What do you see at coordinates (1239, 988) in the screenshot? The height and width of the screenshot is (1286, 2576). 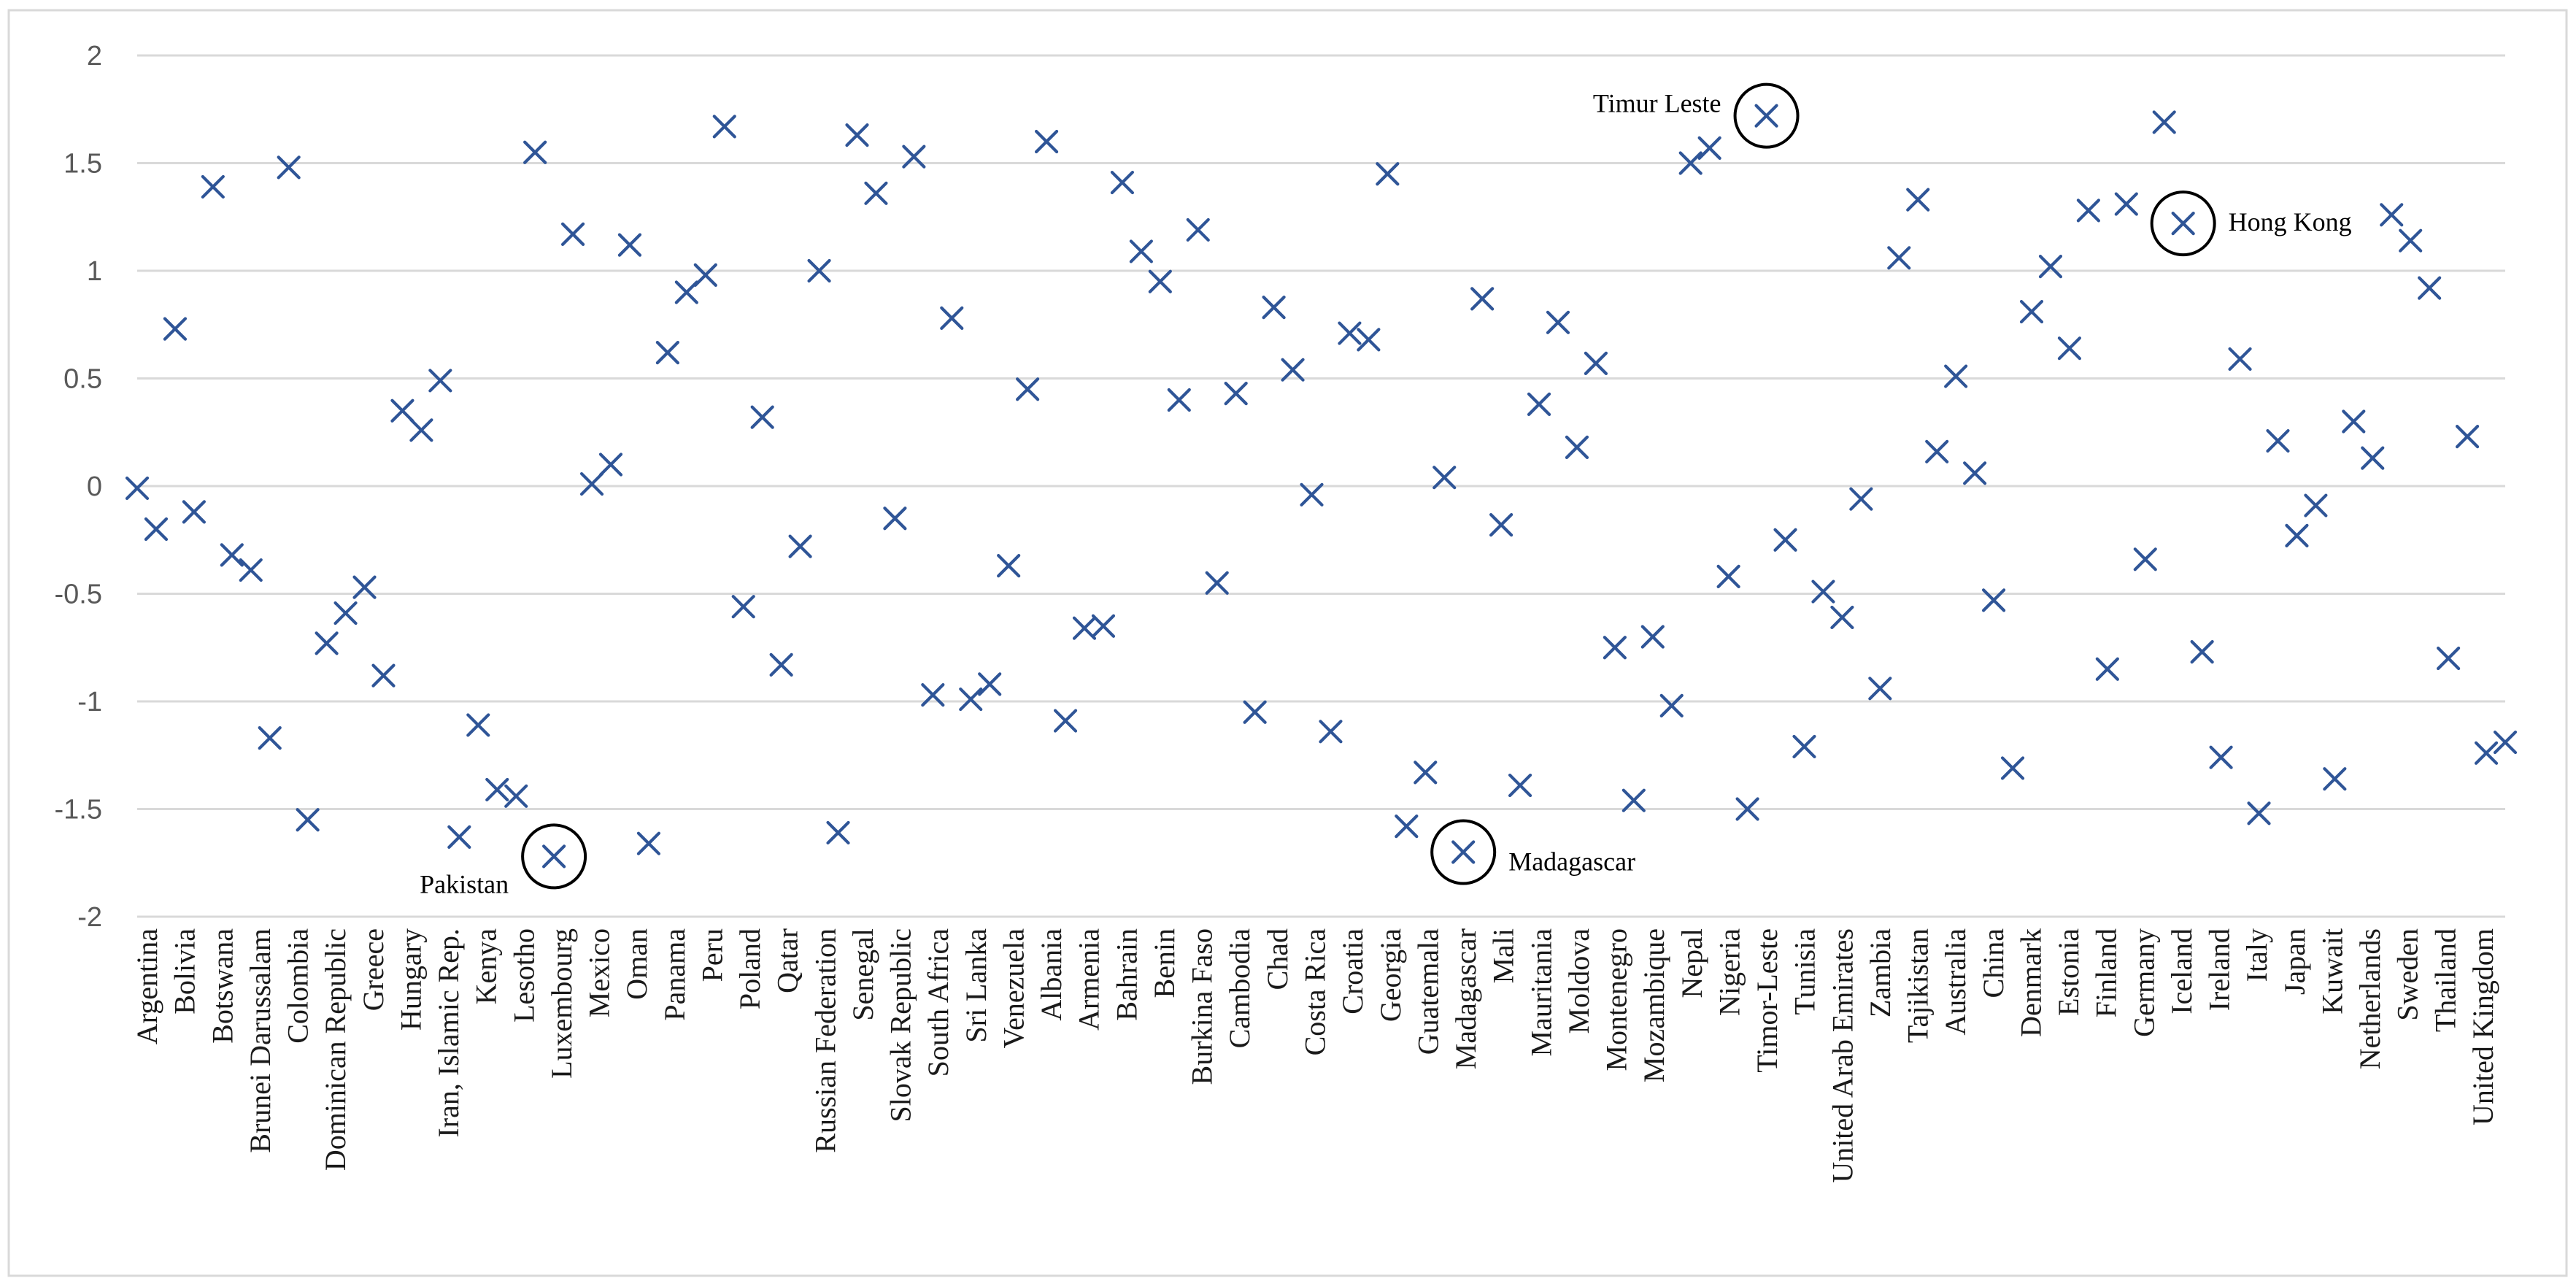 I see `x-tick-label: Cambodia` at bounding box center [1239, 988].